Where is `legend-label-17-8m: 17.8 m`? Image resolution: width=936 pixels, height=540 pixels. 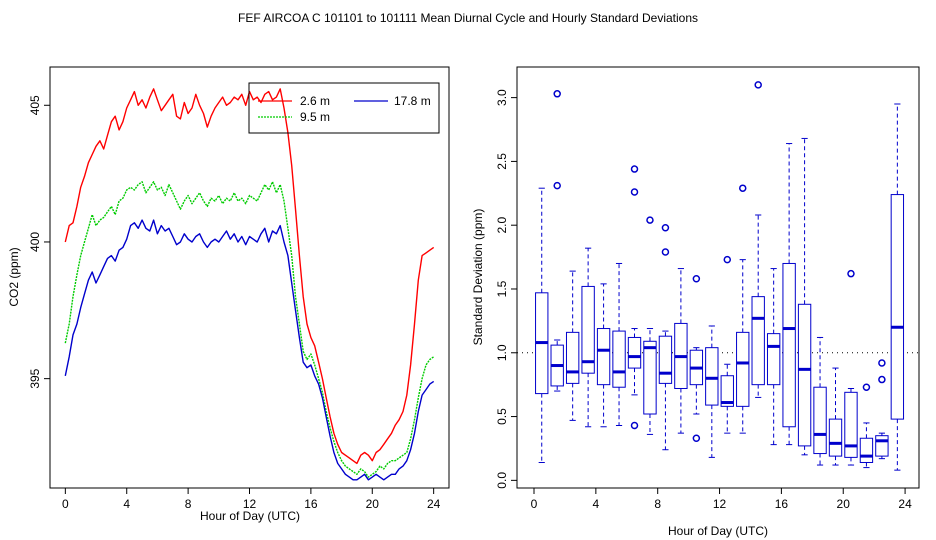
legend-label-17-8m: 17.8 m is located at coordinates (412, 101).